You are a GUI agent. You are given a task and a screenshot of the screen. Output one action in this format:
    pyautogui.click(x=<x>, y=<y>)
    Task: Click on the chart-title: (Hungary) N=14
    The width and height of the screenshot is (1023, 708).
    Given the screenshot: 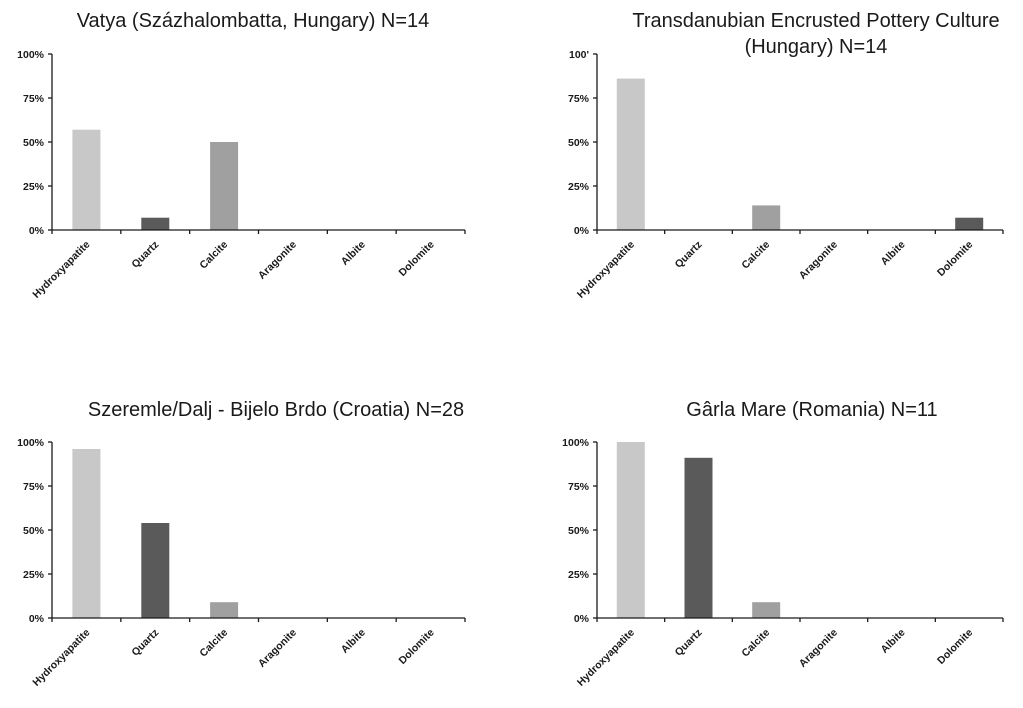 What is the action you would take?
    pyautogui.click(x=816, y=47)
    